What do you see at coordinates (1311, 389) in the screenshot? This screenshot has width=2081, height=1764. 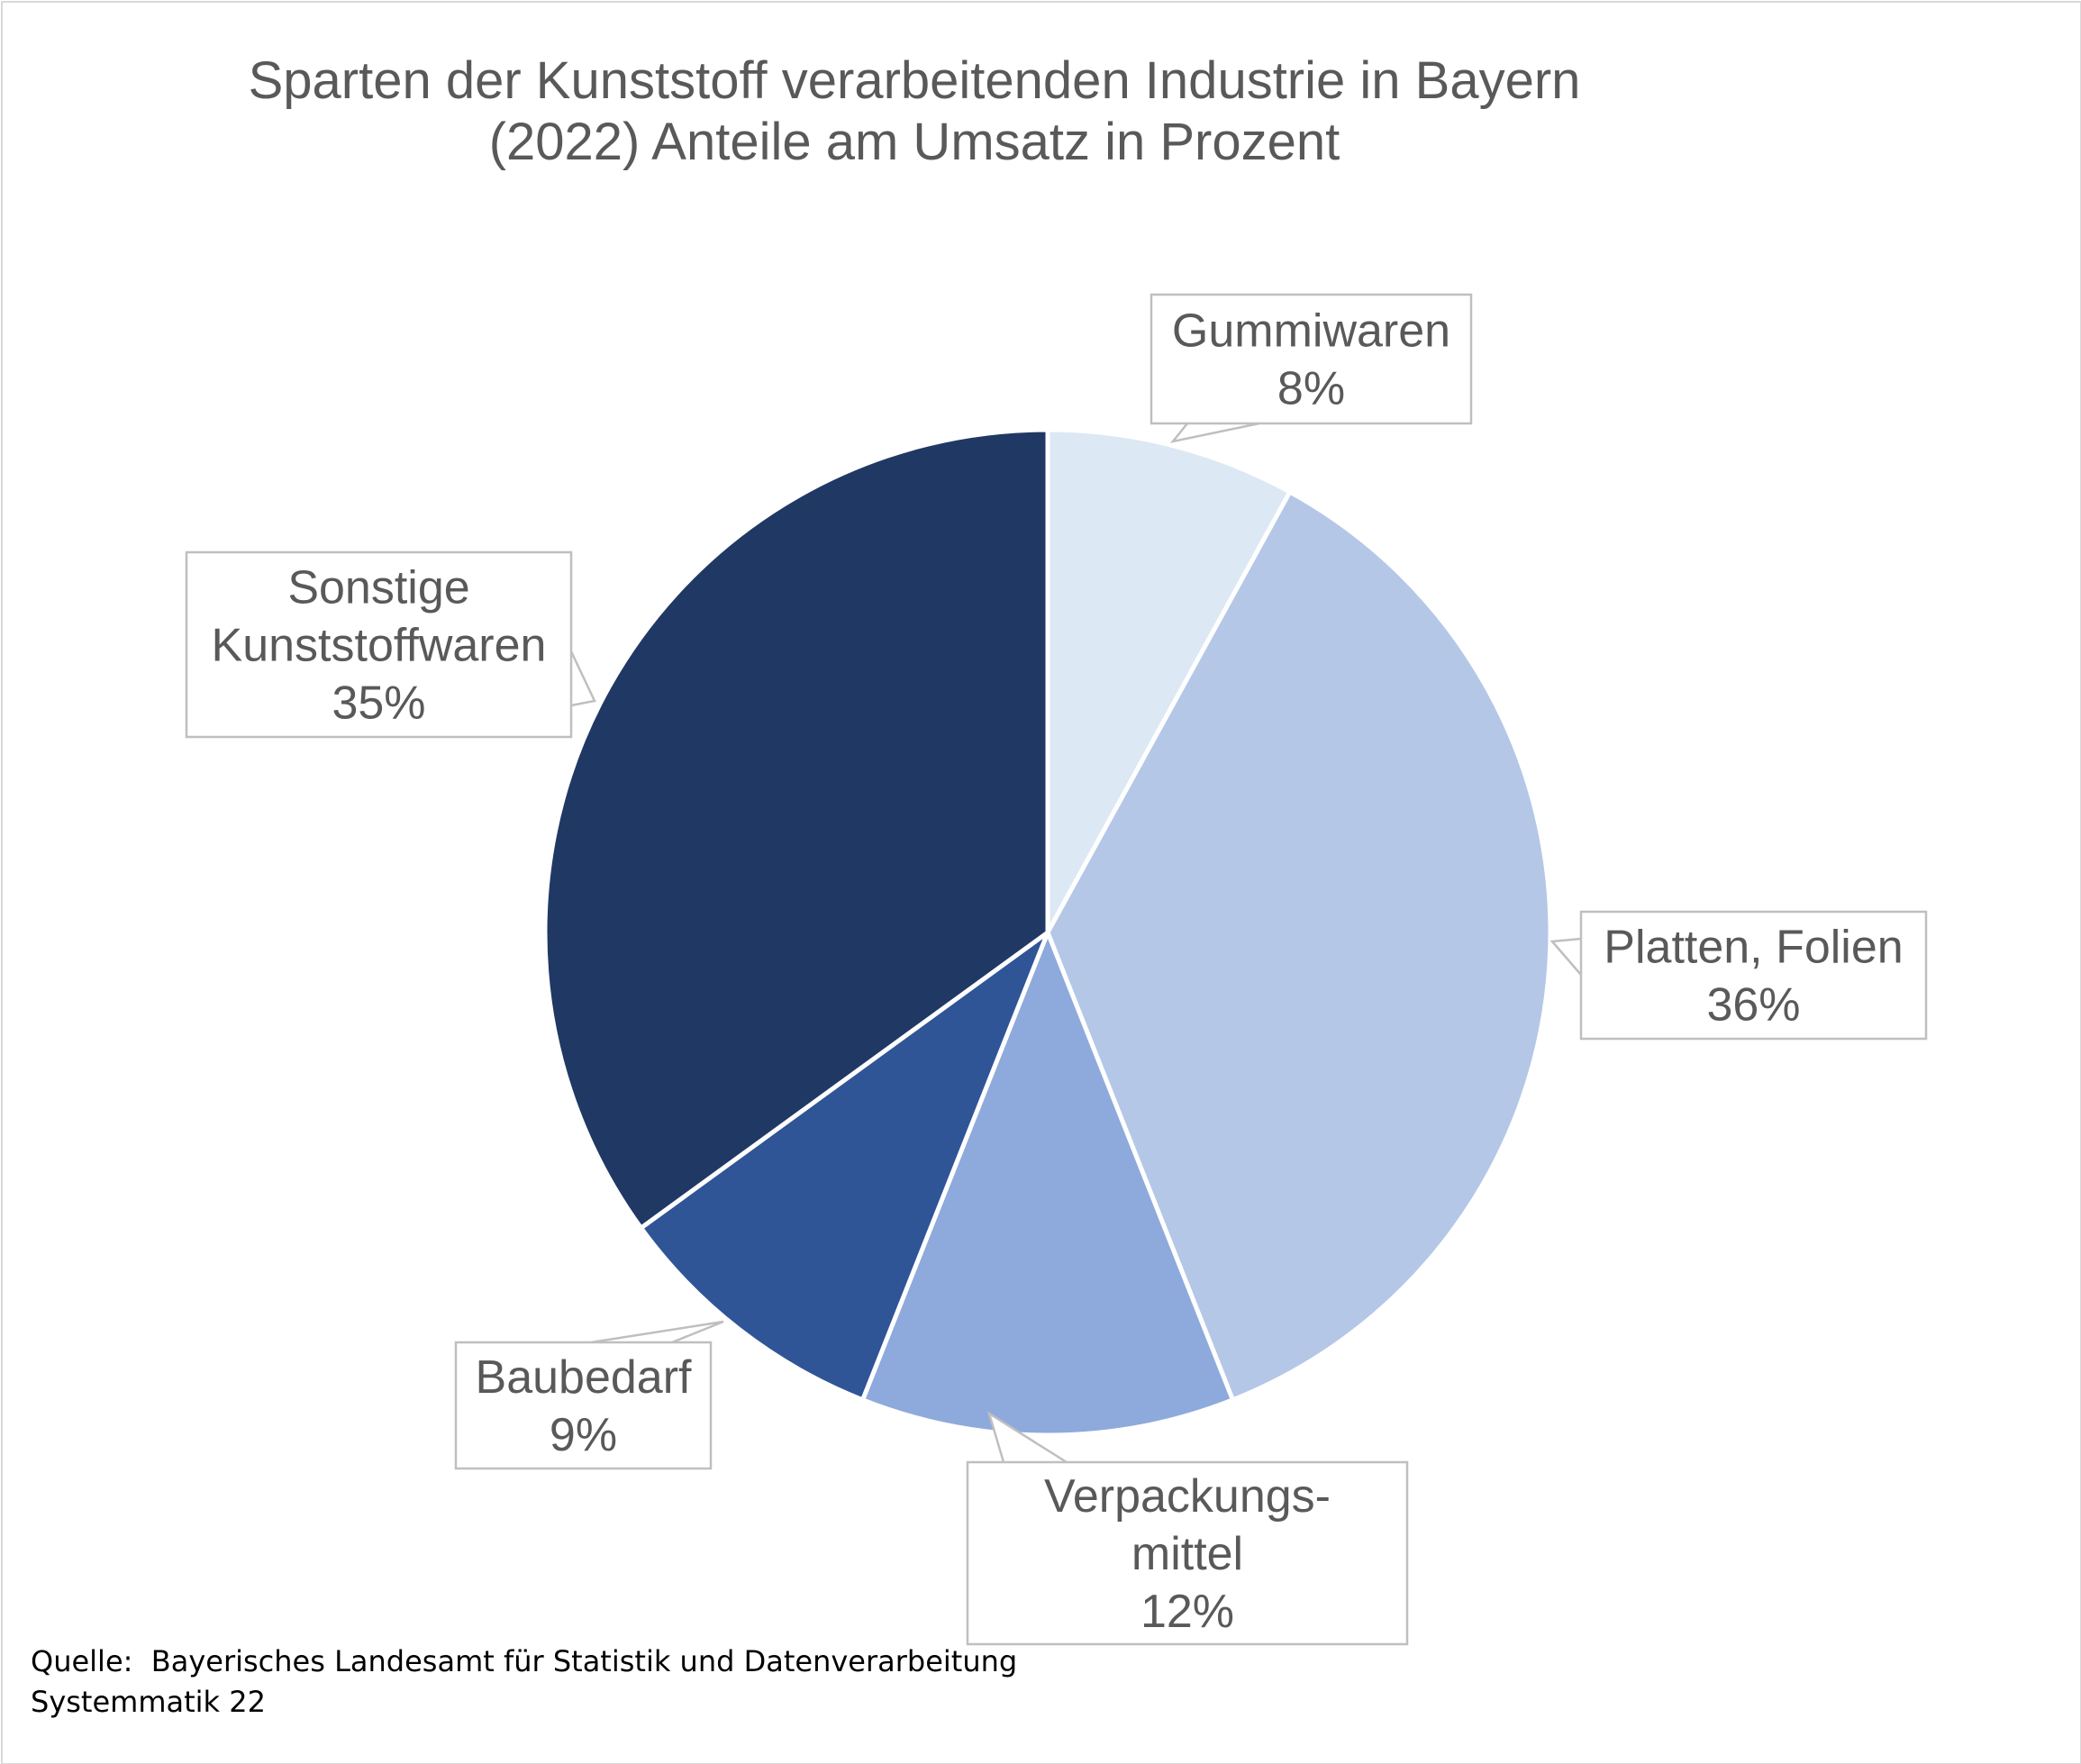 I see `slice-value-label: 8%` at bounding box center [1311, 389].